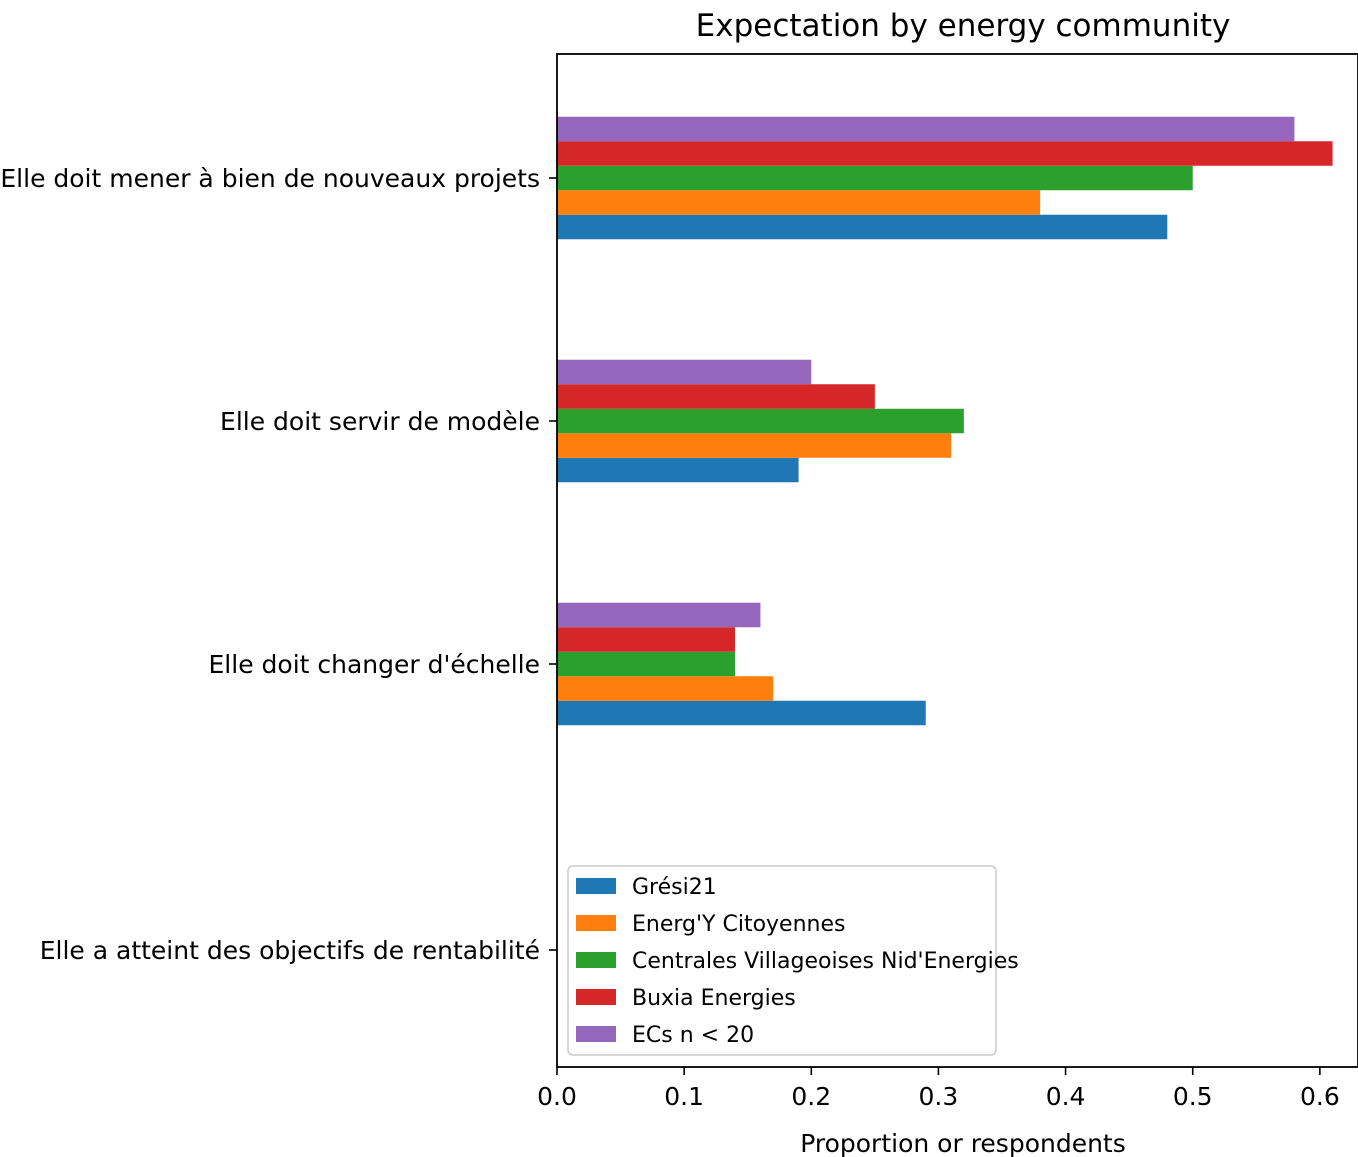 The height and width of the screenshot is (1157, 1358). I want to click on legend-entry: Grési21, so click(674, 887).